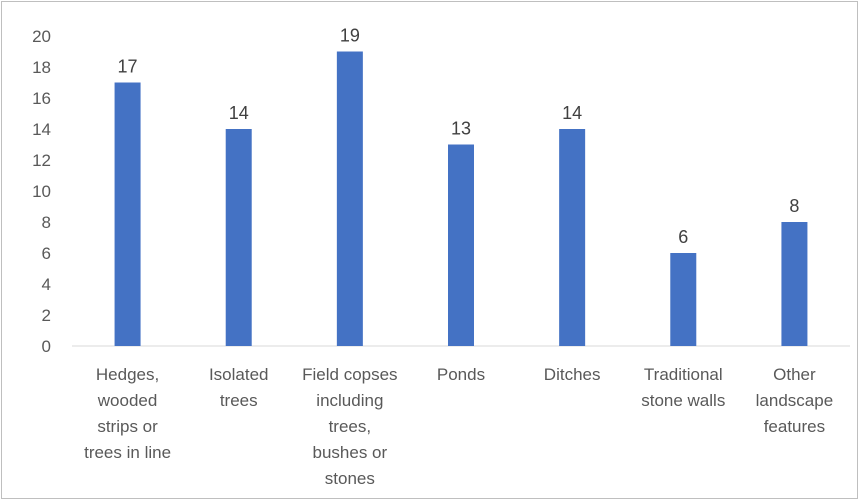 The image size is (861, 502). What do you see at coordinates (239, 374) in the screenshot?
I see `x-category-label-line: Isolated` at bounding box center [239, 374].